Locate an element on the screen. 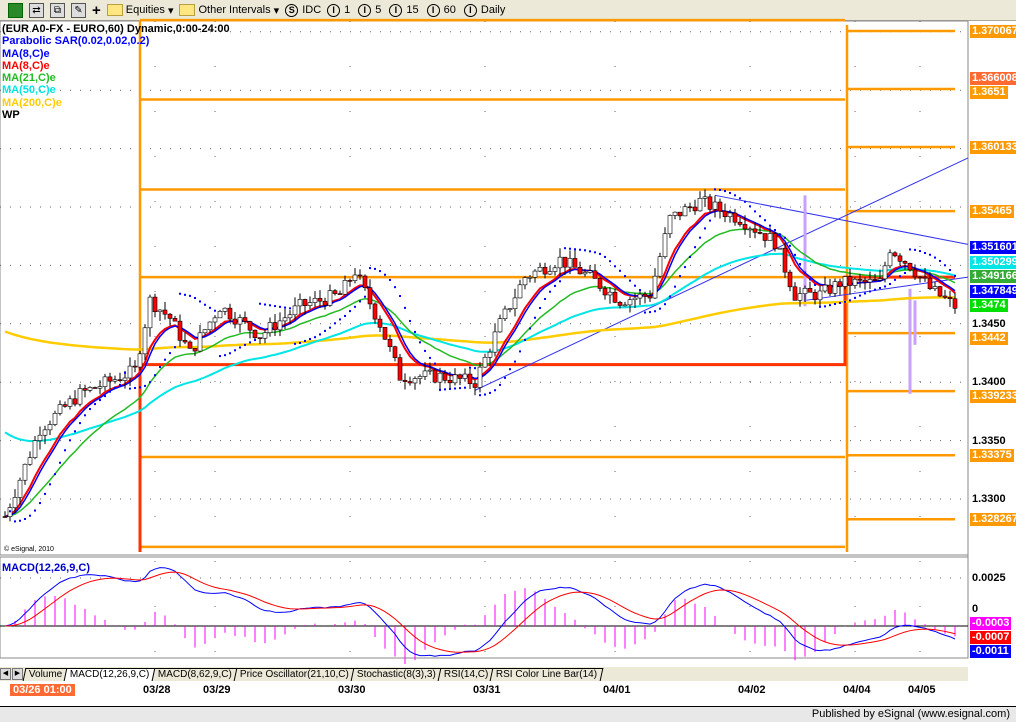  tab-macd-12-26-9-c-: MACD(12,26,9,C) is located at coordinates (110, 674).